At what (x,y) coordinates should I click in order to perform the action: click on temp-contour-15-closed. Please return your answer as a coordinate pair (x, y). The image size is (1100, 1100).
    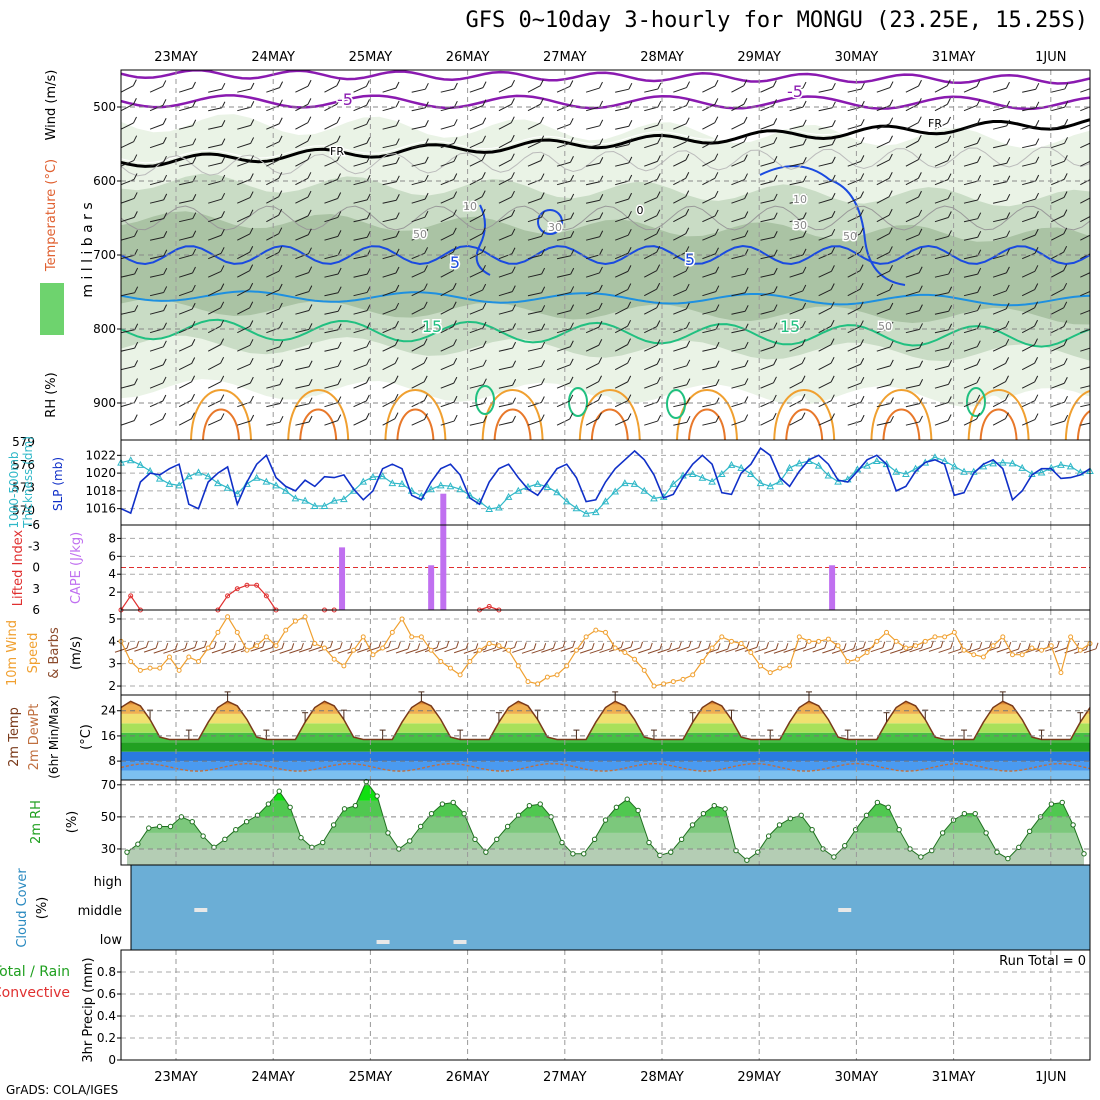
    Looking at the image, I should click on (976, 402).